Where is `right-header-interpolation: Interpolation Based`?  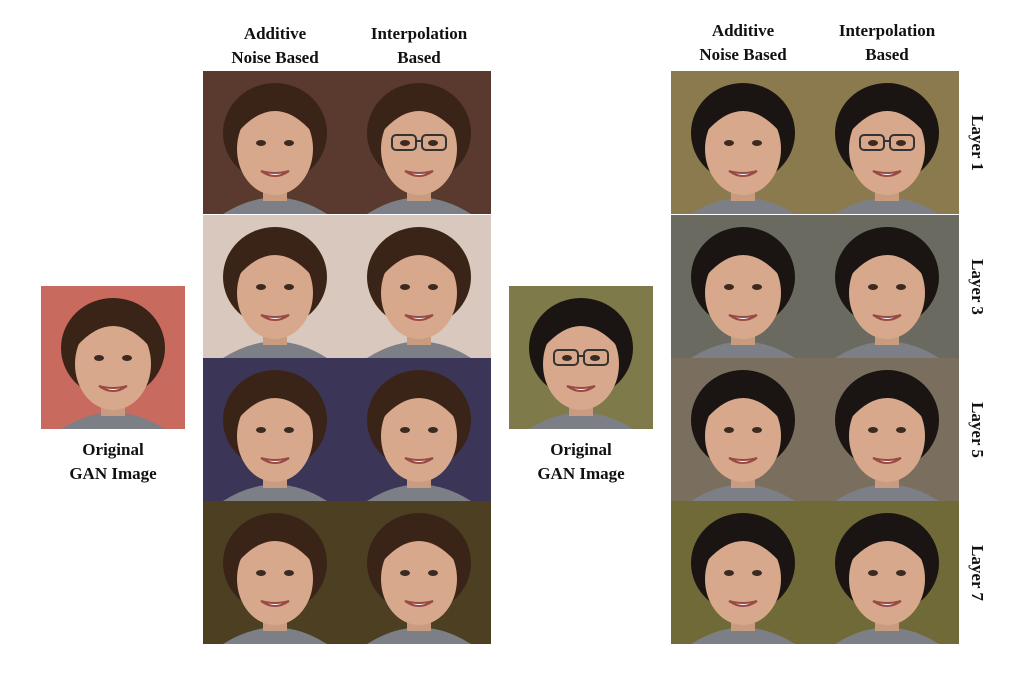 right-header-interpolation: Interpolation Based is located at coordinates (887, 43).